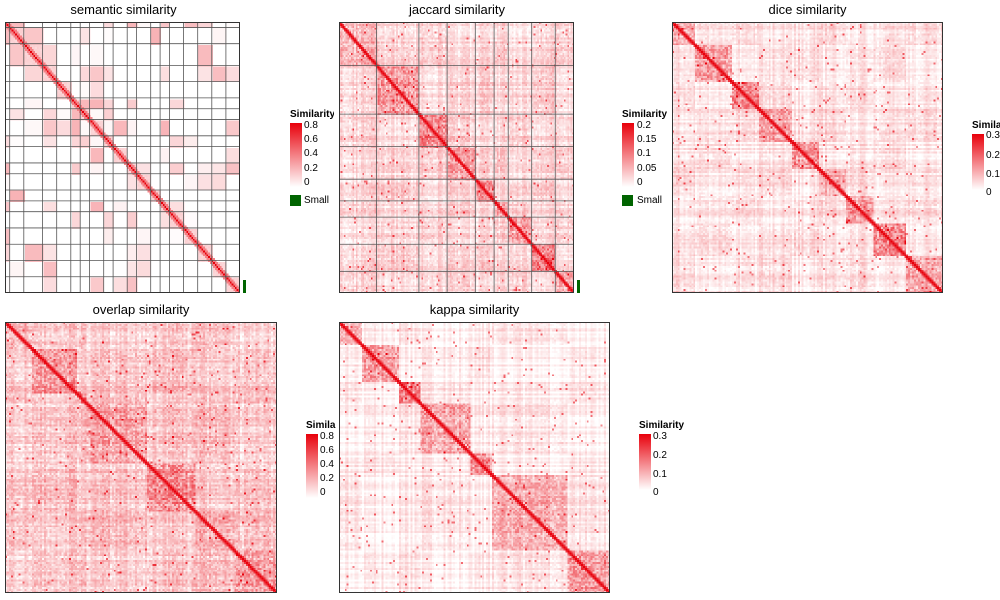 Image resolution: width=1000 pixels, height=600 pixels. Describe the element at coordinates (978, 162) in the screenshot. I see `legend-colorbar-dice` at that location.